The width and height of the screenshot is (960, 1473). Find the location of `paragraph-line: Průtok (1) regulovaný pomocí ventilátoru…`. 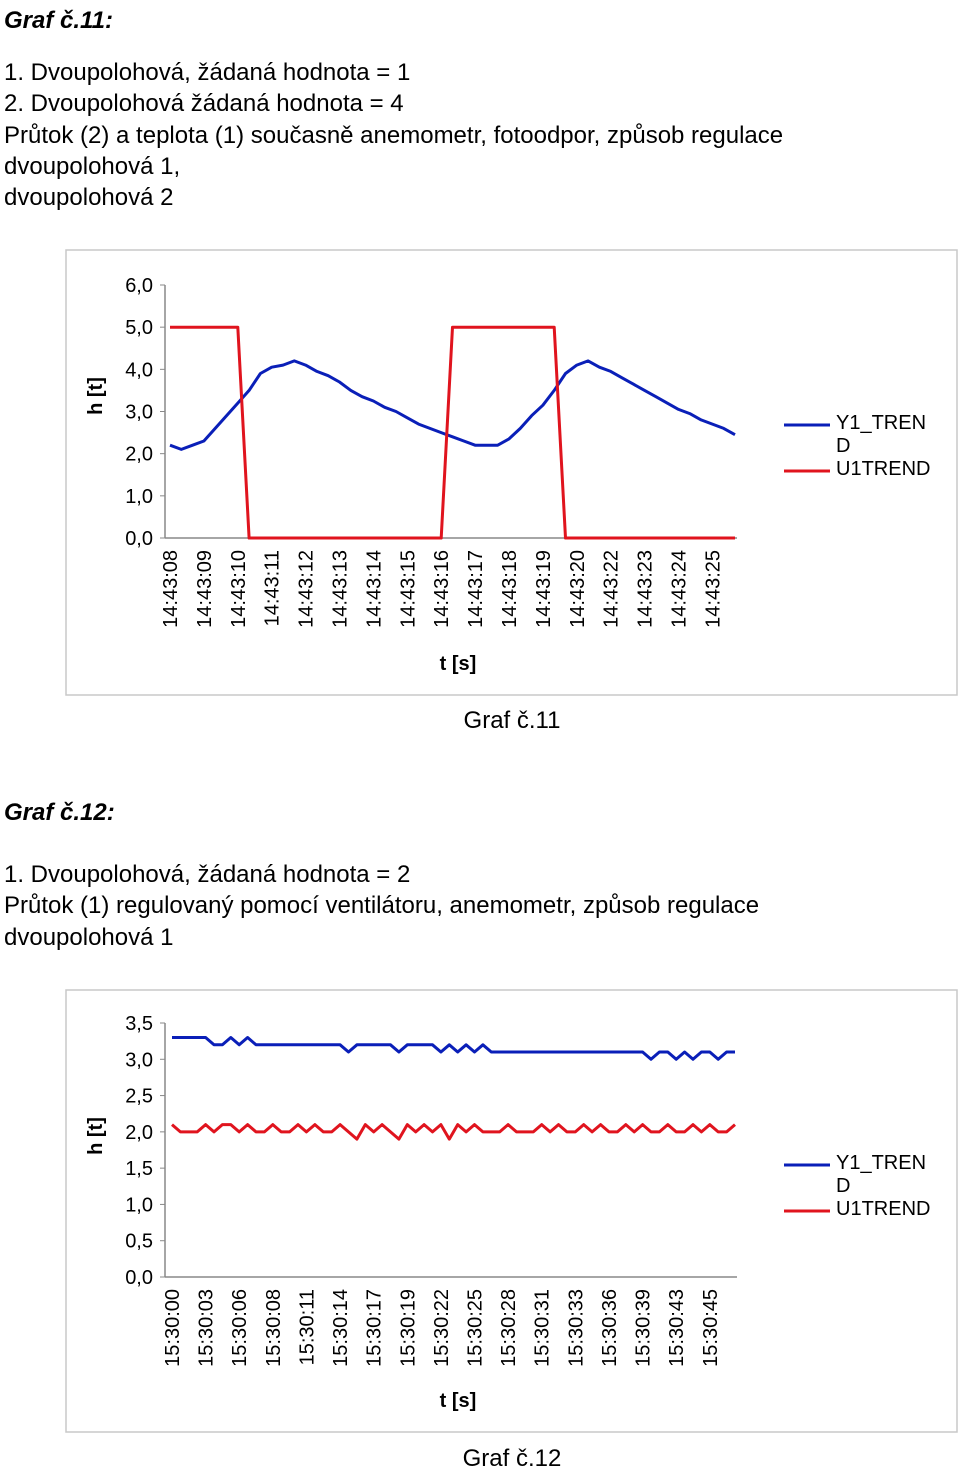

paragraph-line: Průtok (1) regulovaný pomocí ventilátoru… is located at coordinates (381, 905).